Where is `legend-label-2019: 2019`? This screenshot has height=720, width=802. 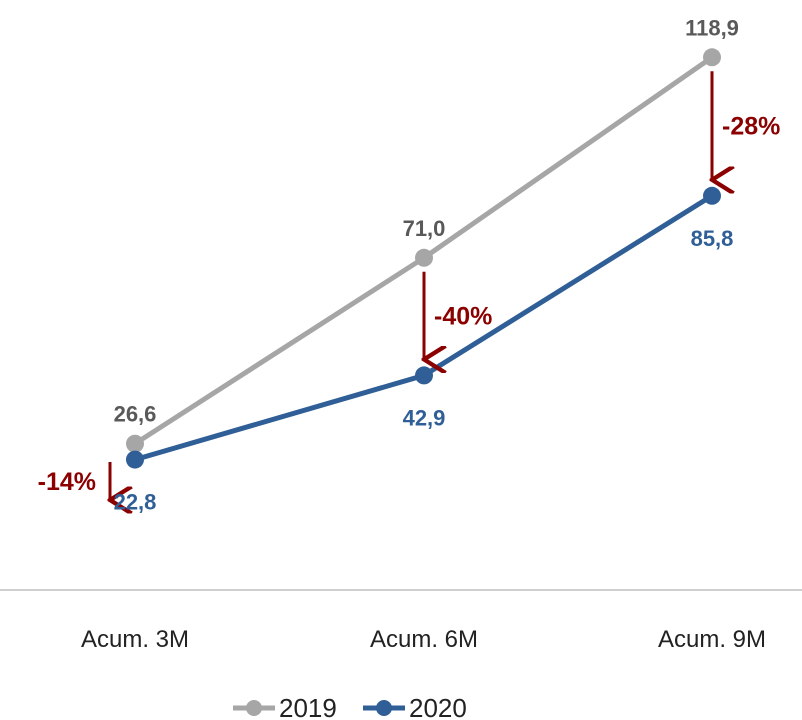 legend-label-2019: 2019 is located at coordinates (308, 706).